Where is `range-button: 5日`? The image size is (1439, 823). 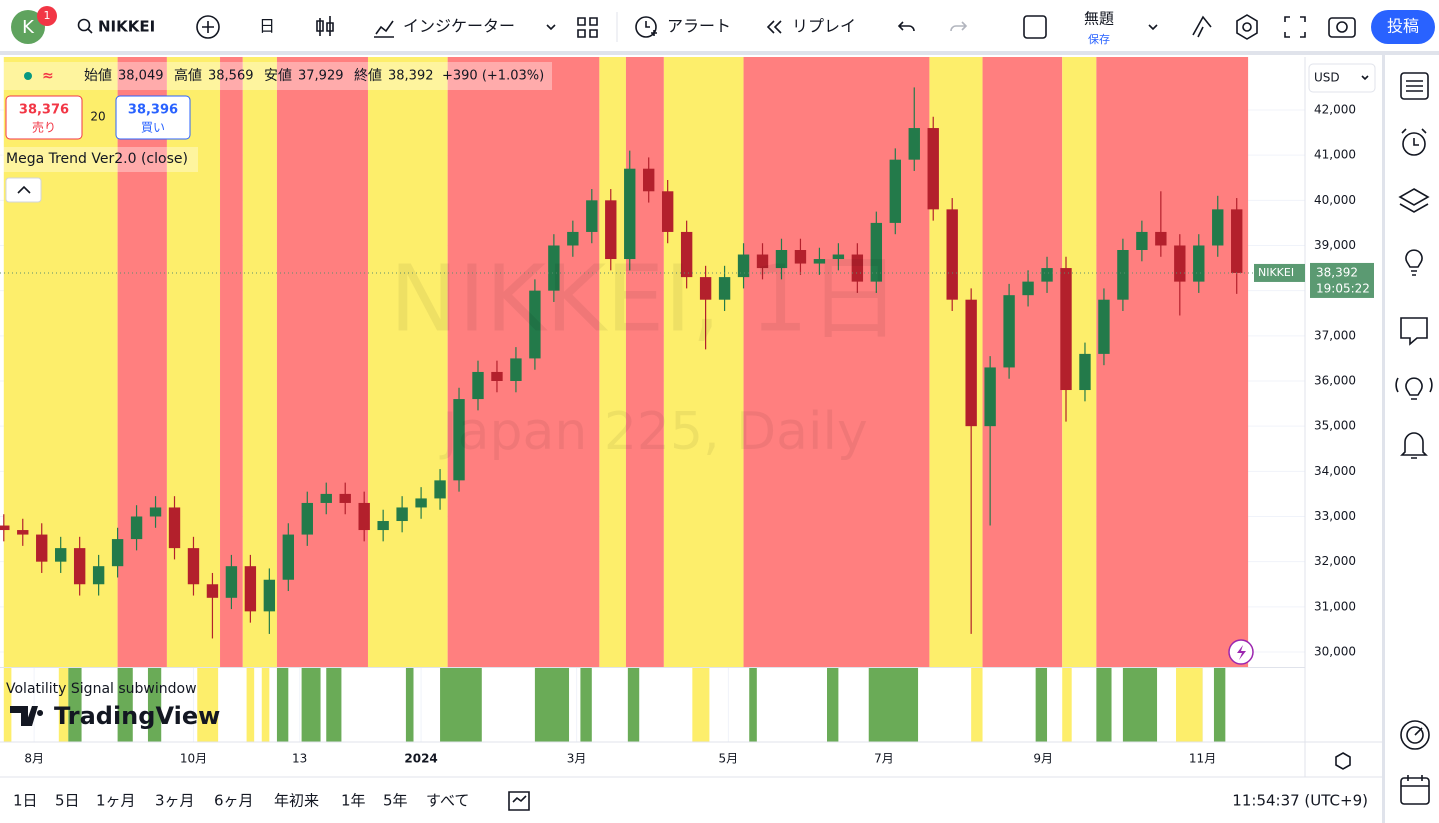 range-button: 5日 is located at coordinates (67, 801).